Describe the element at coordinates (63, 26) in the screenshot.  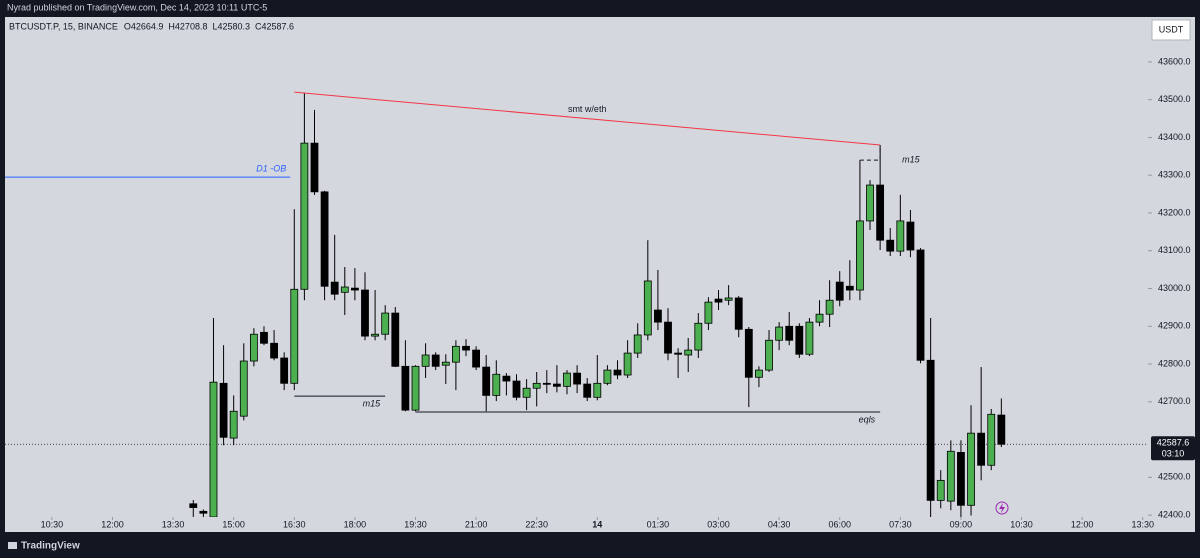
I see `symbol: BTCUSDT.P, 15, BINANCE` at that location.